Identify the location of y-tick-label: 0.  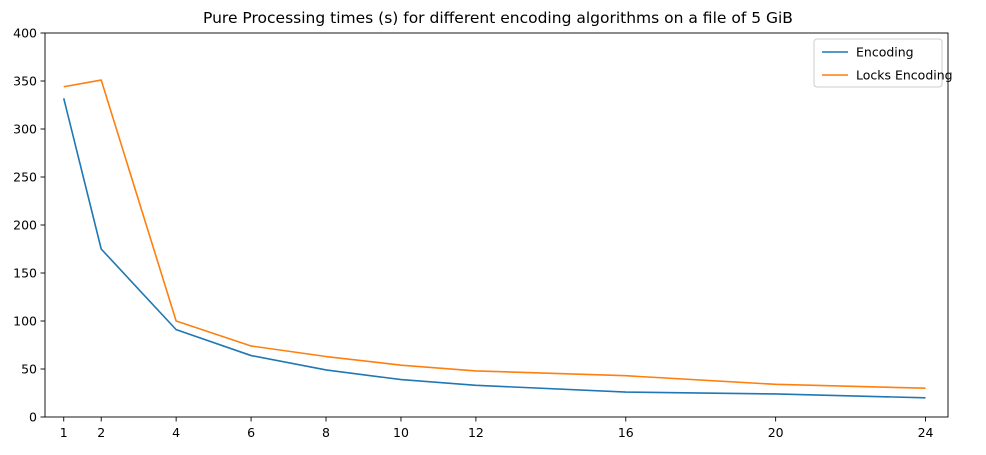
(33, 417).